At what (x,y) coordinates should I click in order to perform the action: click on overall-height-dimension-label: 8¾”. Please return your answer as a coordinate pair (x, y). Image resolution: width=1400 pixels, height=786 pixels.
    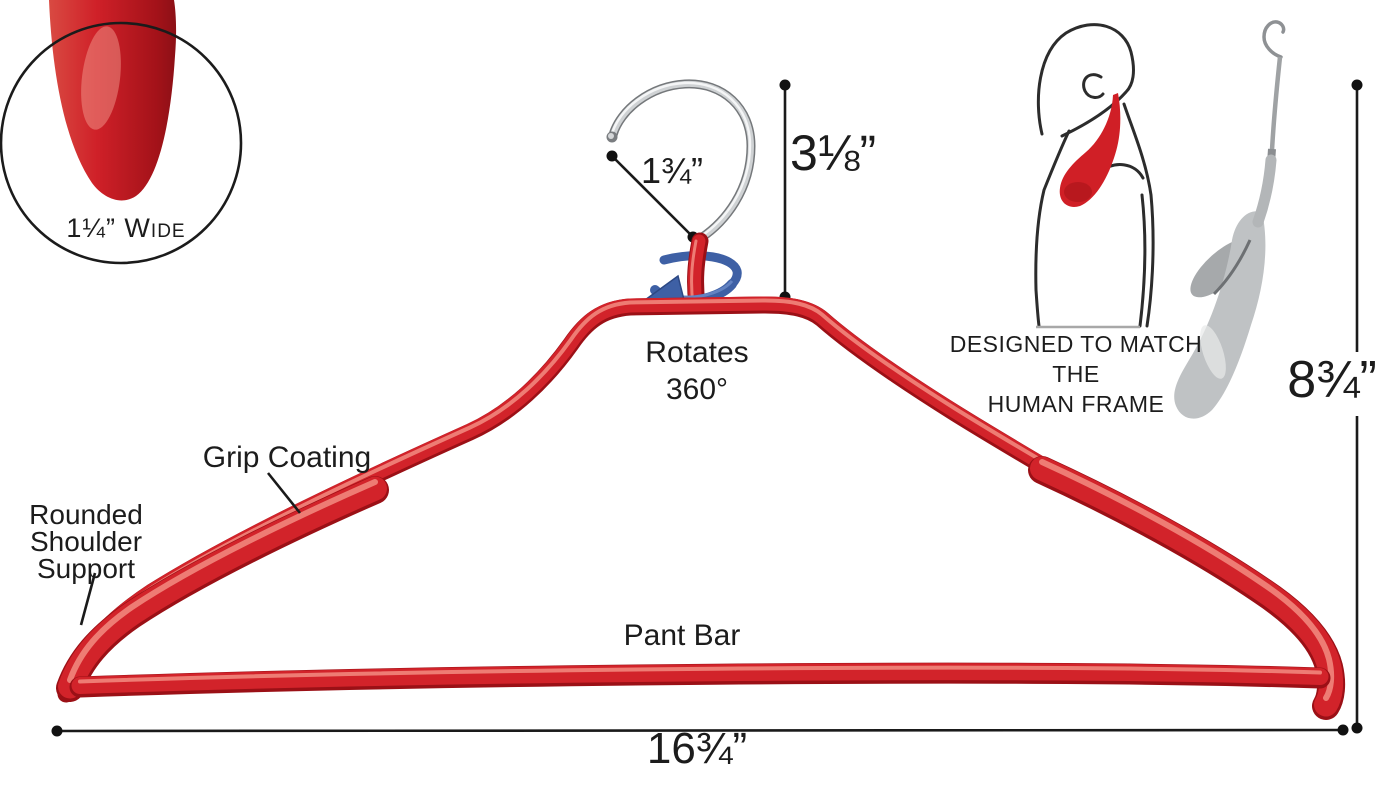
    Looking at the image, I should click on (1332, 380).